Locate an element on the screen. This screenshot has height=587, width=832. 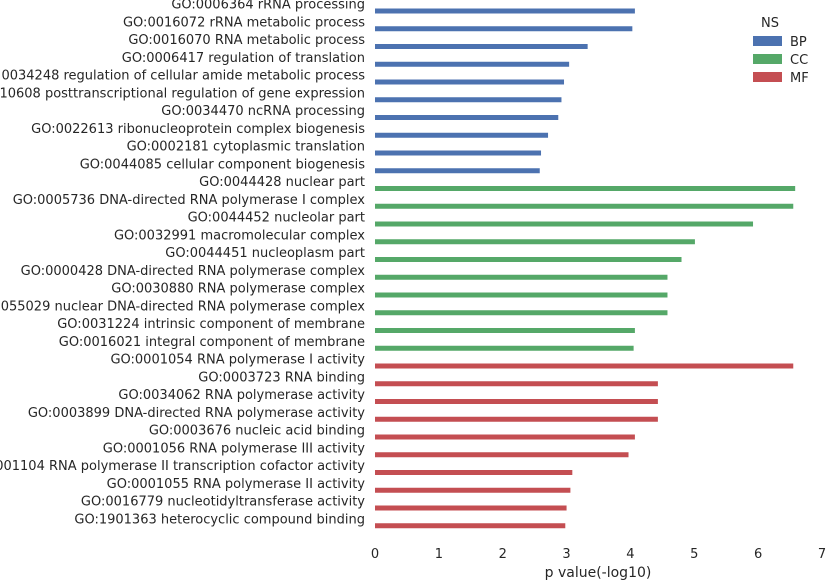
category-label: GO:0001054 RNA polymerase I activity is located at coordinates (237, 360).